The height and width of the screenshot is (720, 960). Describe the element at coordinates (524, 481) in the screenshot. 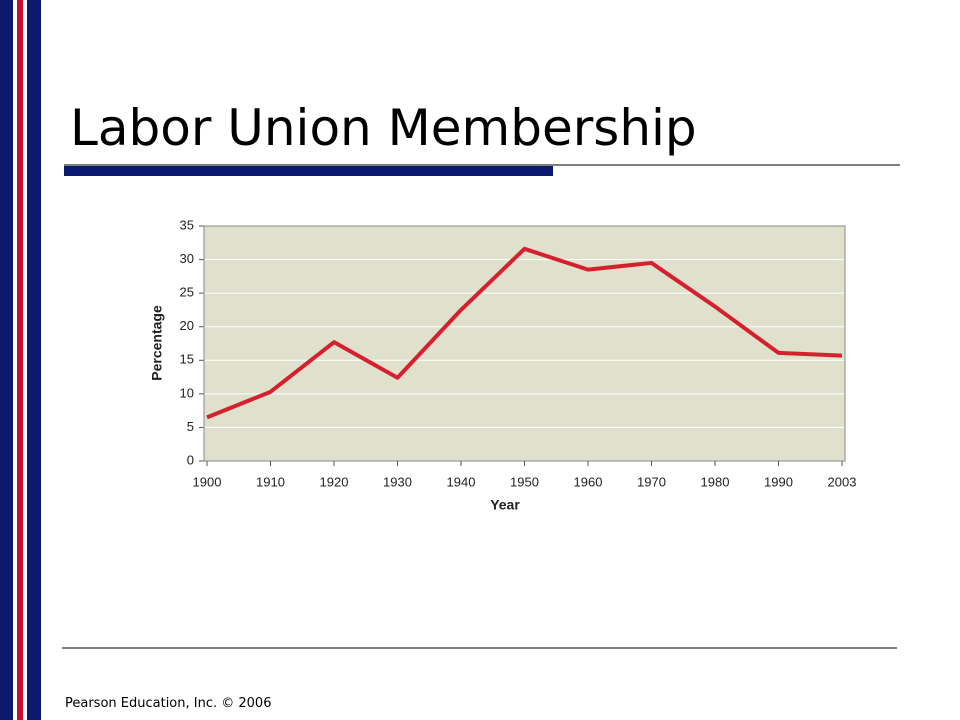

I see `x-tick-label: 1950` at that location.